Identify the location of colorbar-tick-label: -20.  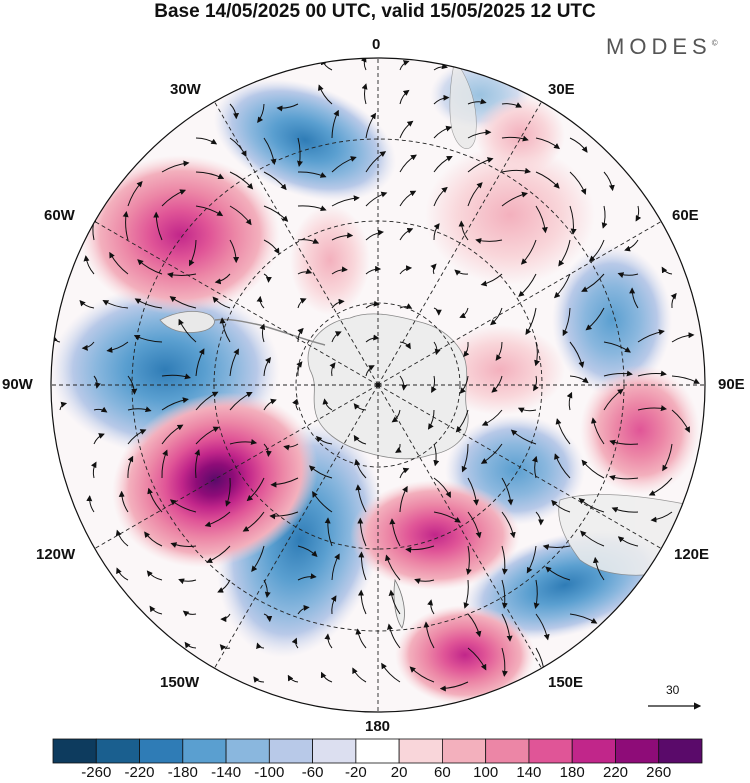
(356, 772).